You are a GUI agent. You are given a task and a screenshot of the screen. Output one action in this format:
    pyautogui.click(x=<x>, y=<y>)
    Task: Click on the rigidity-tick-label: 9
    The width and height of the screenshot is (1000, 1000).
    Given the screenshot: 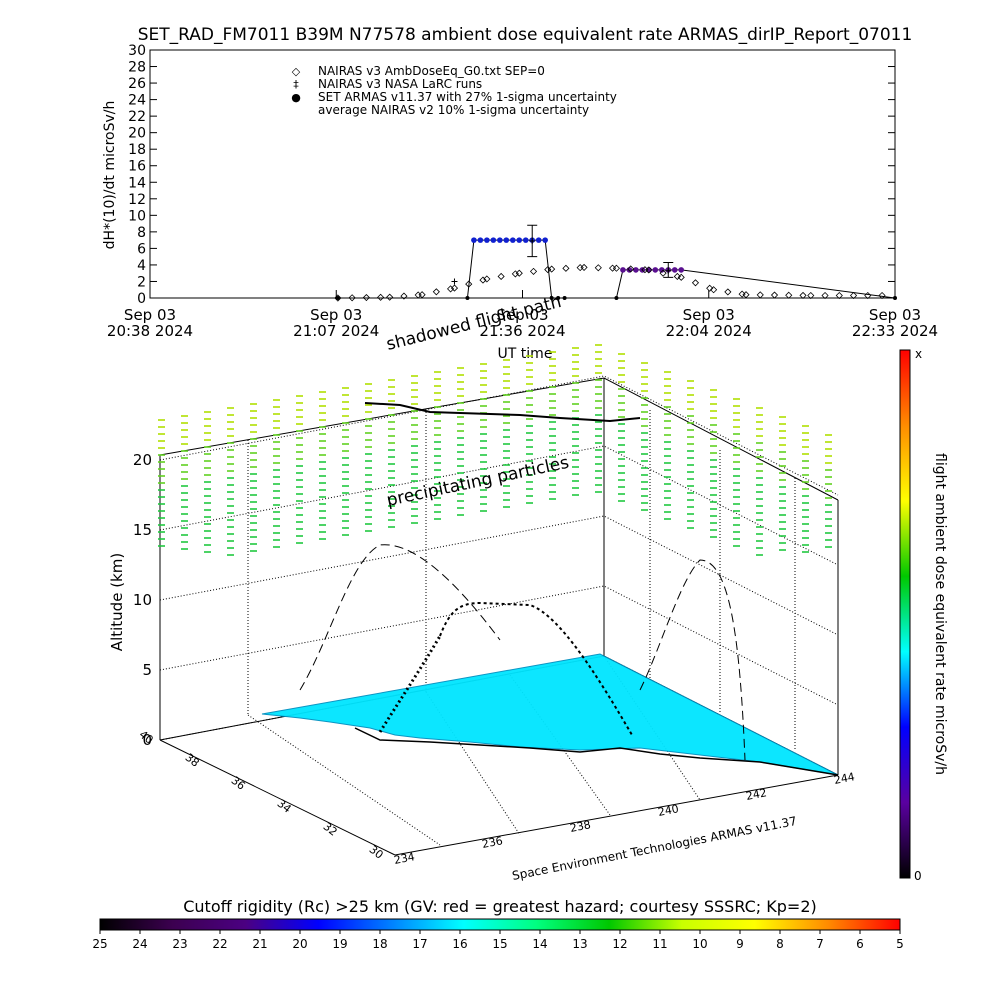 What is the action you would take?
    pyautogui.click(x=740, y=944)
    